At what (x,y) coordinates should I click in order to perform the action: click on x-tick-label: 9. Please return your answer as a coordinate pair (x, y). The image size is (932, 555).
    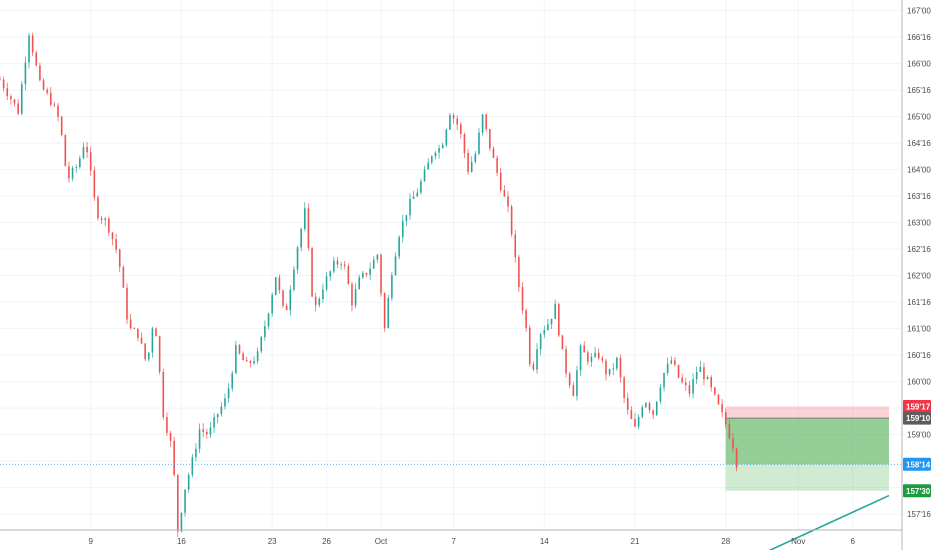
    Looking at the image, I should click on (90, 541).